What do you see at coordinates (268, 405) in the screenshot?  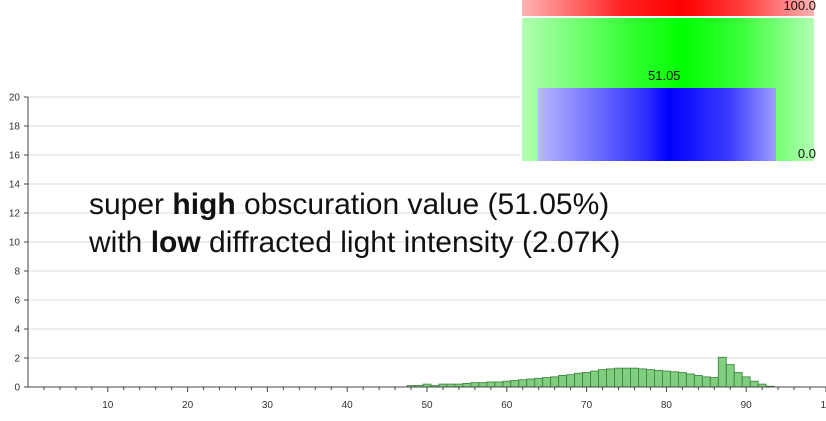 I see `x-tick-label: 30` at bounding box center [268, 405].